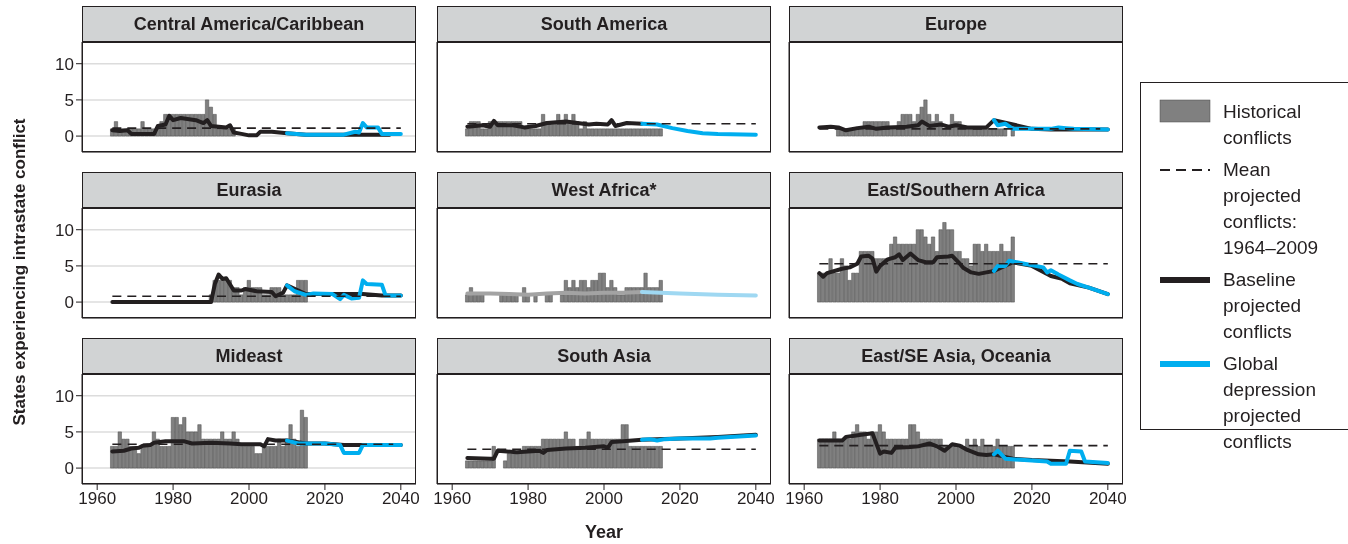  Describe the element at coordinates (249, 24) in the screenshot. I see `chart-title: Central America/Caribbean` at that location.